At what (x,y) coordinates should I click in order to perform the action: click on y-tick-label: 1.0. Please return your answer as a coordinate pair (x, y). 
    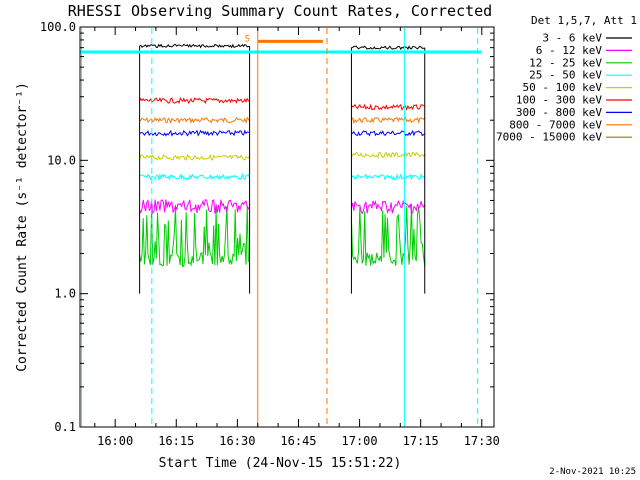
    Looking at the image, I should click on (65, 294).